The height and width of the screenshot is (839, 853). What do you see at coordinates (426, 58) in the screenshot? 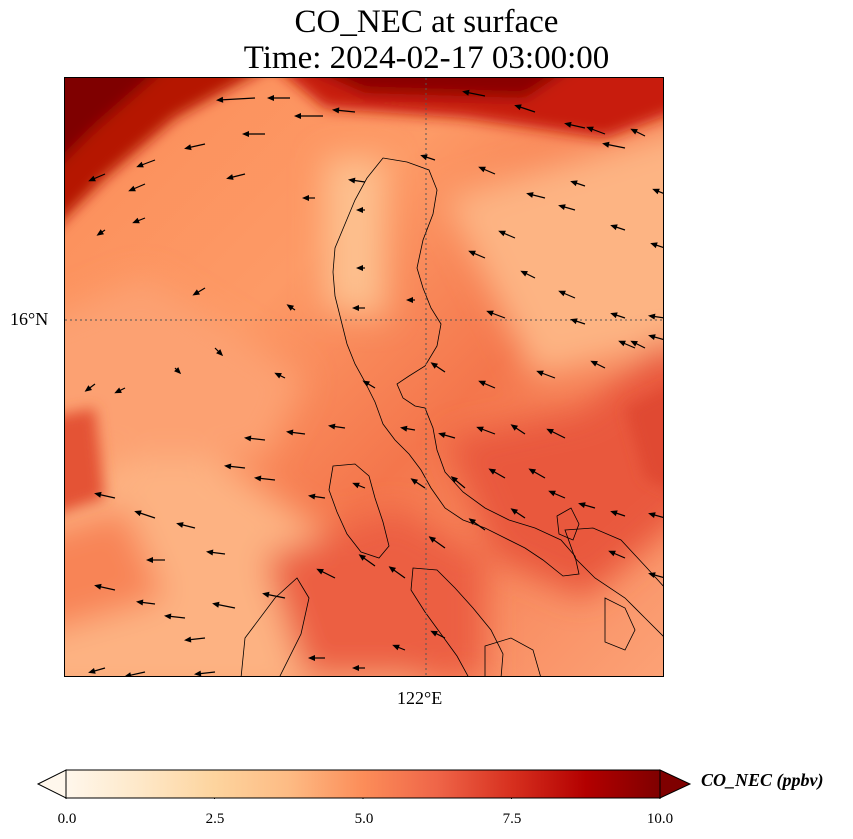
I see `map-title-line2: Time: 2024-02-17 03:00:00` at bounding box center [426, 58].